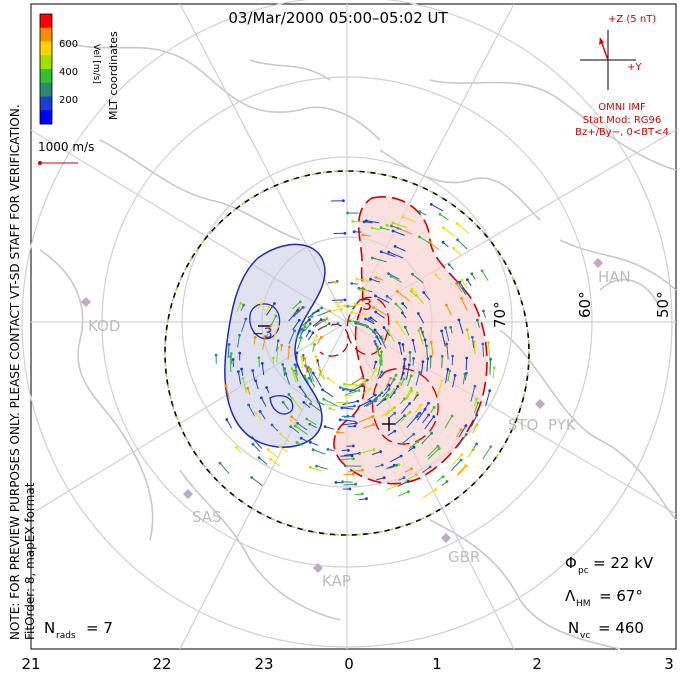 The height and width of the screenshot is (674, 680). Describe the element at coordinates (604, 598) in the screenshot. I see `hm-latitude: Λ HM = 67°` at that location.